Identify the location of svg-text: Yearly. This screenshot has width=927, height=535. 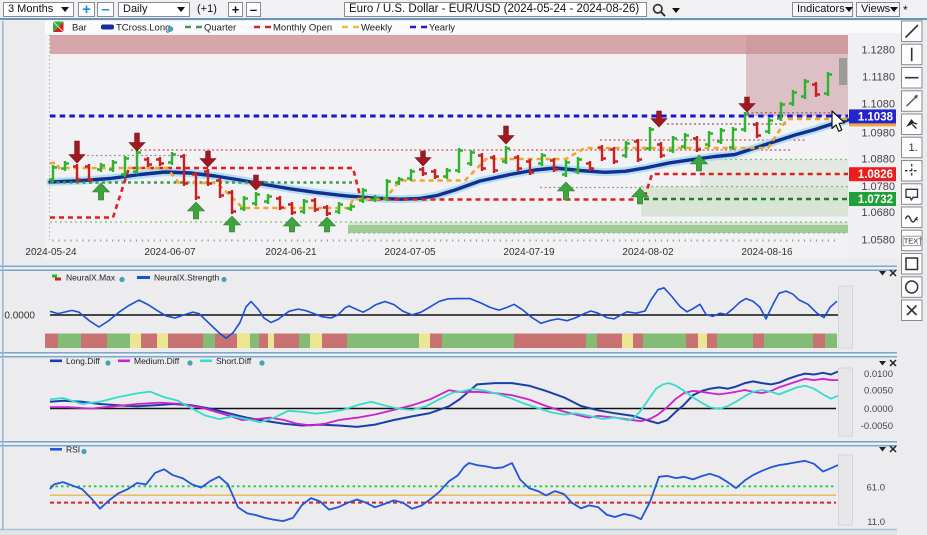
(442, 28).